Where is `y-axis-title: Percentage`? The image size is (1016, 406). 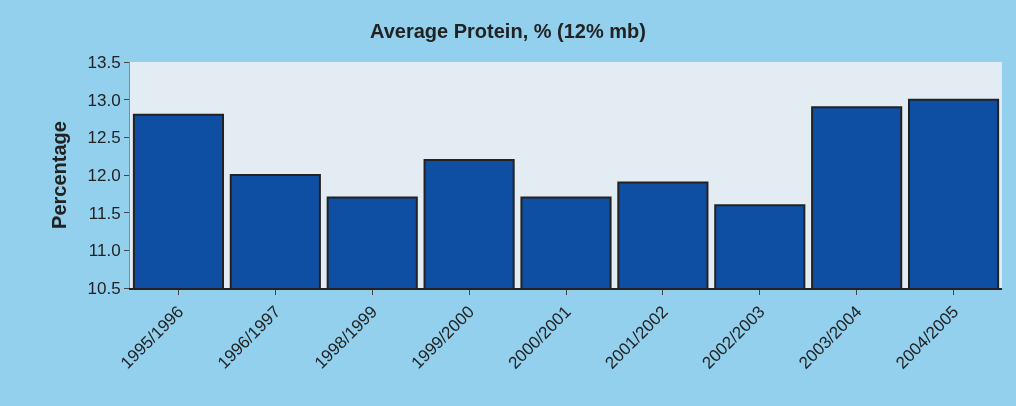 y-axis-title: Percentage is located at coordinates (59, 175).